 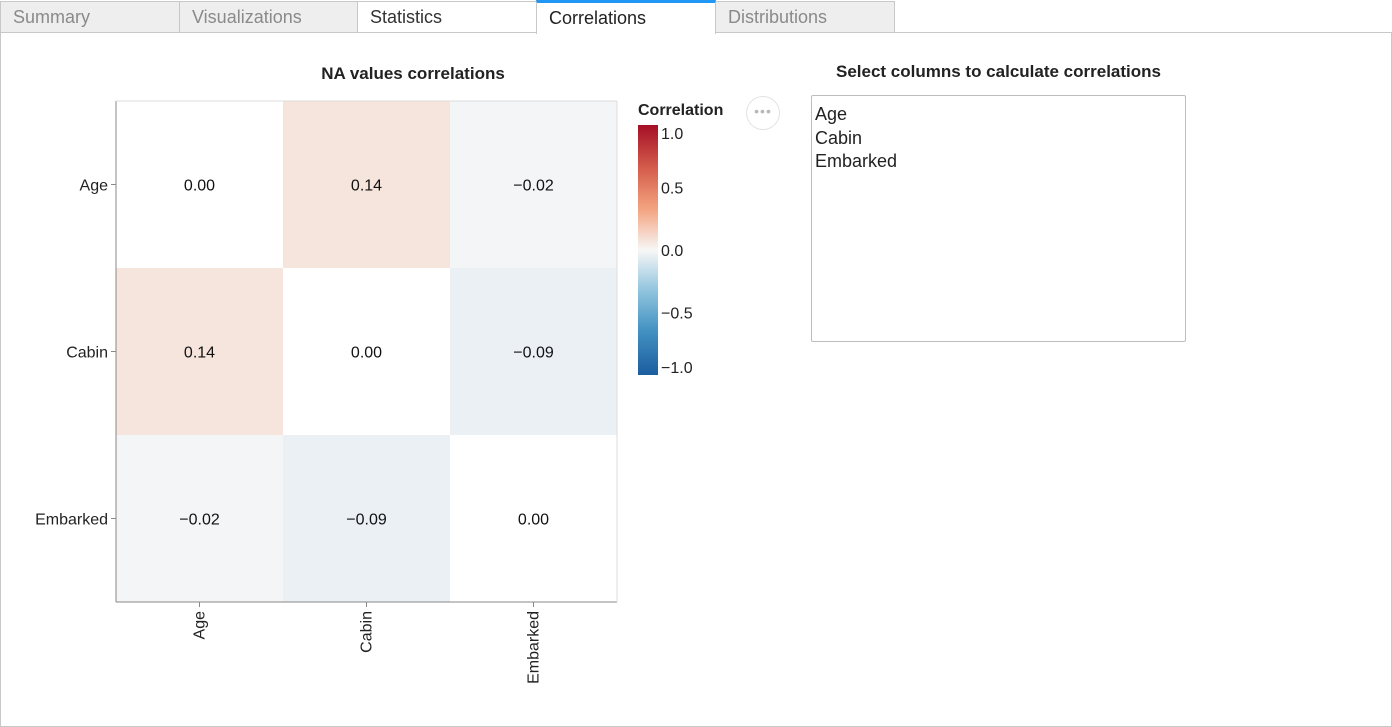 I want to click on cell-label-cabin-age: 0.14, so click(x=199, y=353).